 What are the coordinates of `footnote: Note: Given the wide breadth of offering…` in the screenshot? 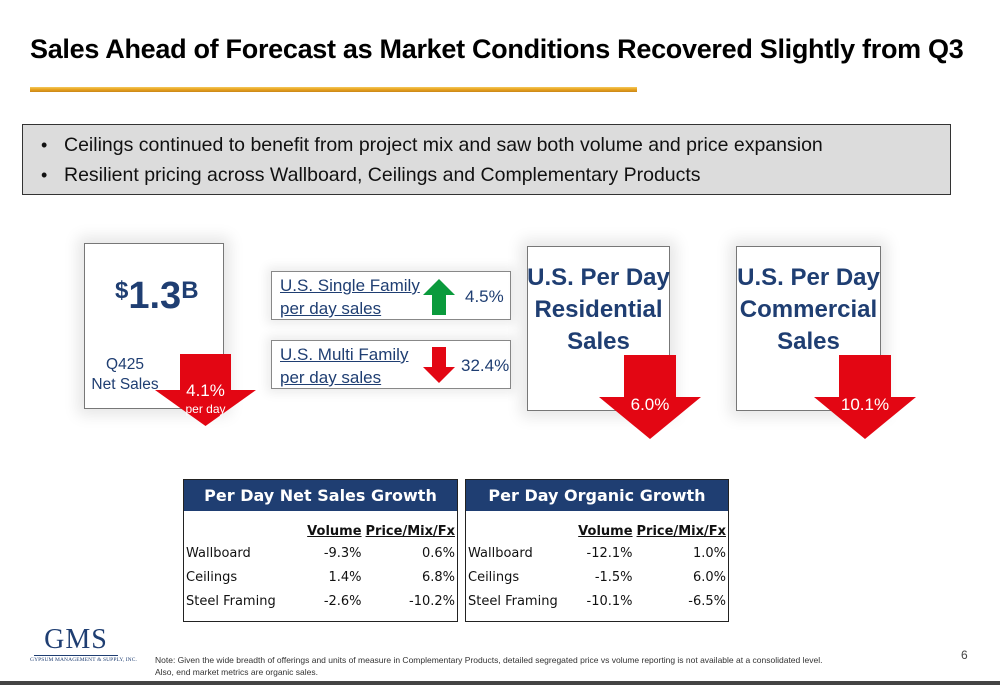 It's located at (489, 666).